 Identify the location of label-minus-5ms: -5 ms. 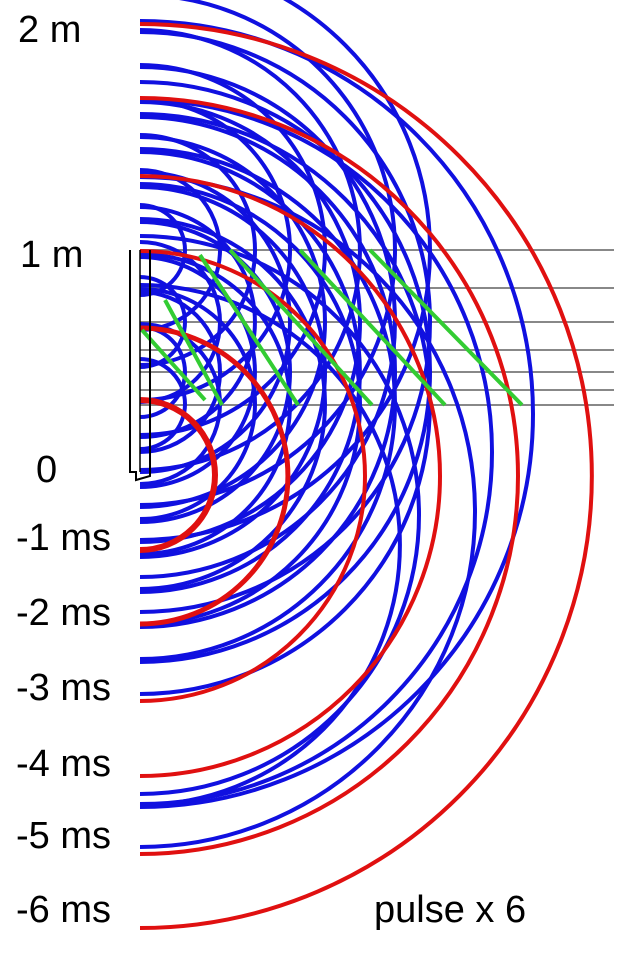
(63, 836).